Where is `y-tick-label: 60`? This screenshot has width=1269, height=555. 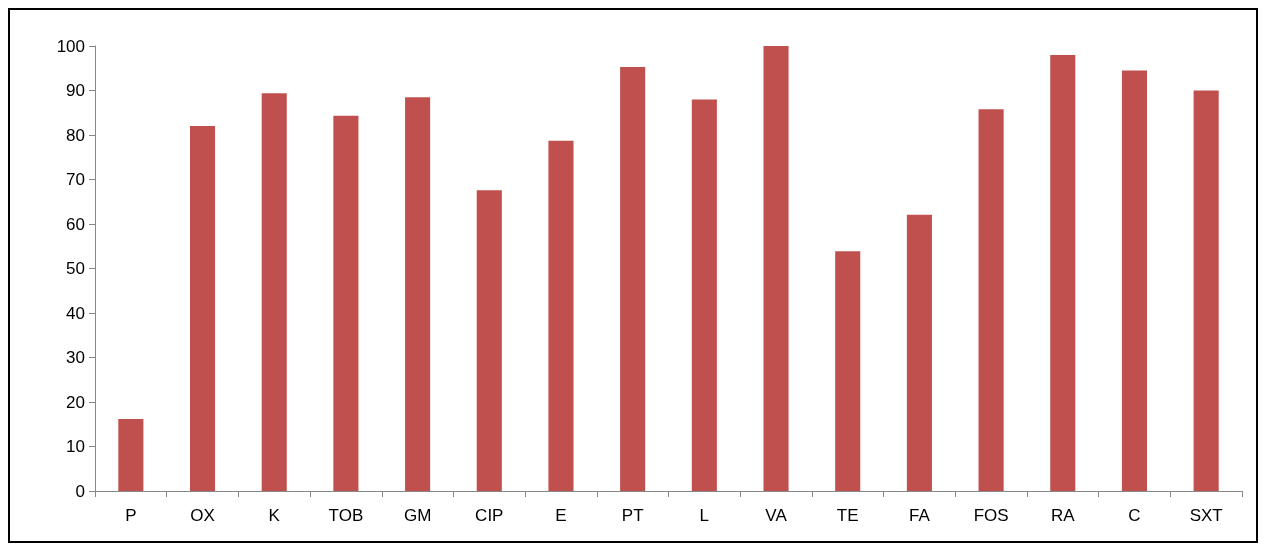 y-tick-label: 60 is located at coordinates (75, 224).